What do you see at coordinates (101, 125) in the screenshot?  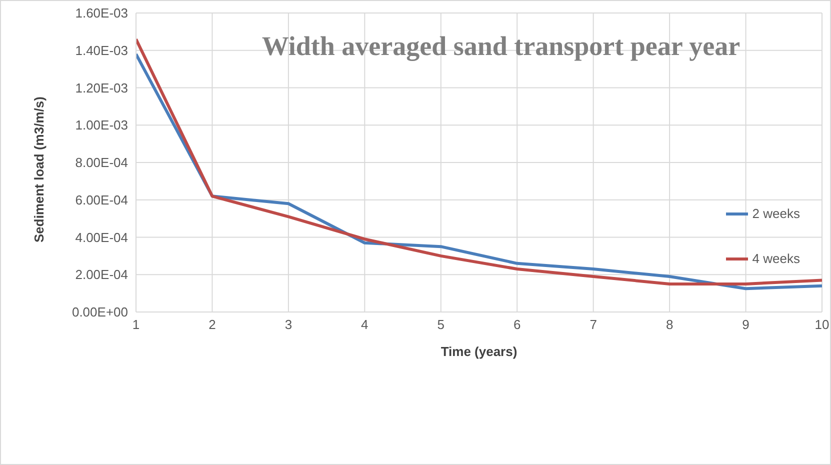 I see `y-tick-label: 1.00E-03` at bounding box center [101, 125].